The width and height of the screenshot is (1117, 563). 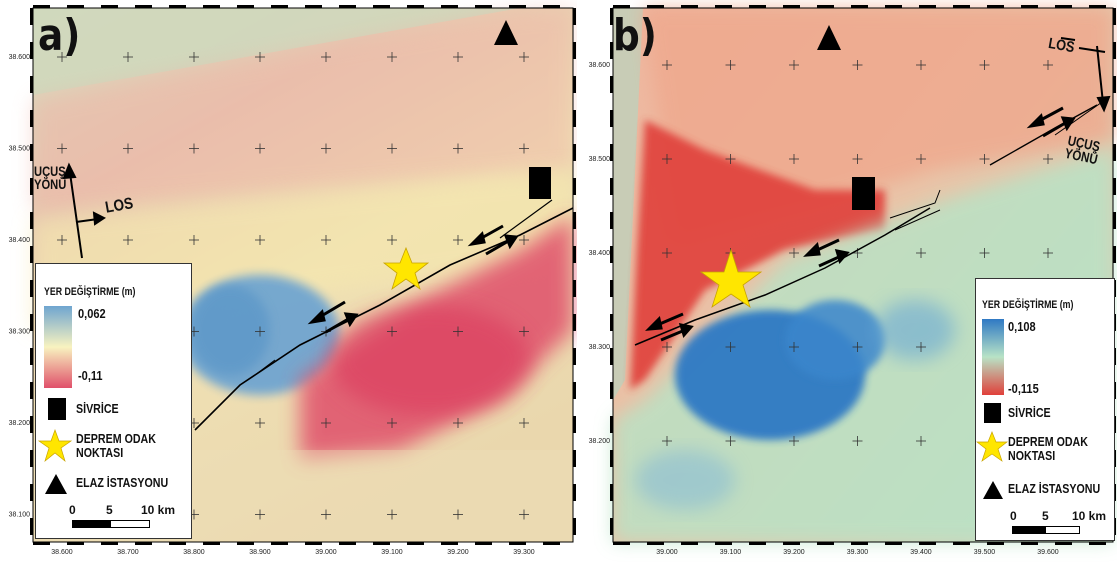 I want to click on x-tick-label: 39.200, so click(x=794, y=552).